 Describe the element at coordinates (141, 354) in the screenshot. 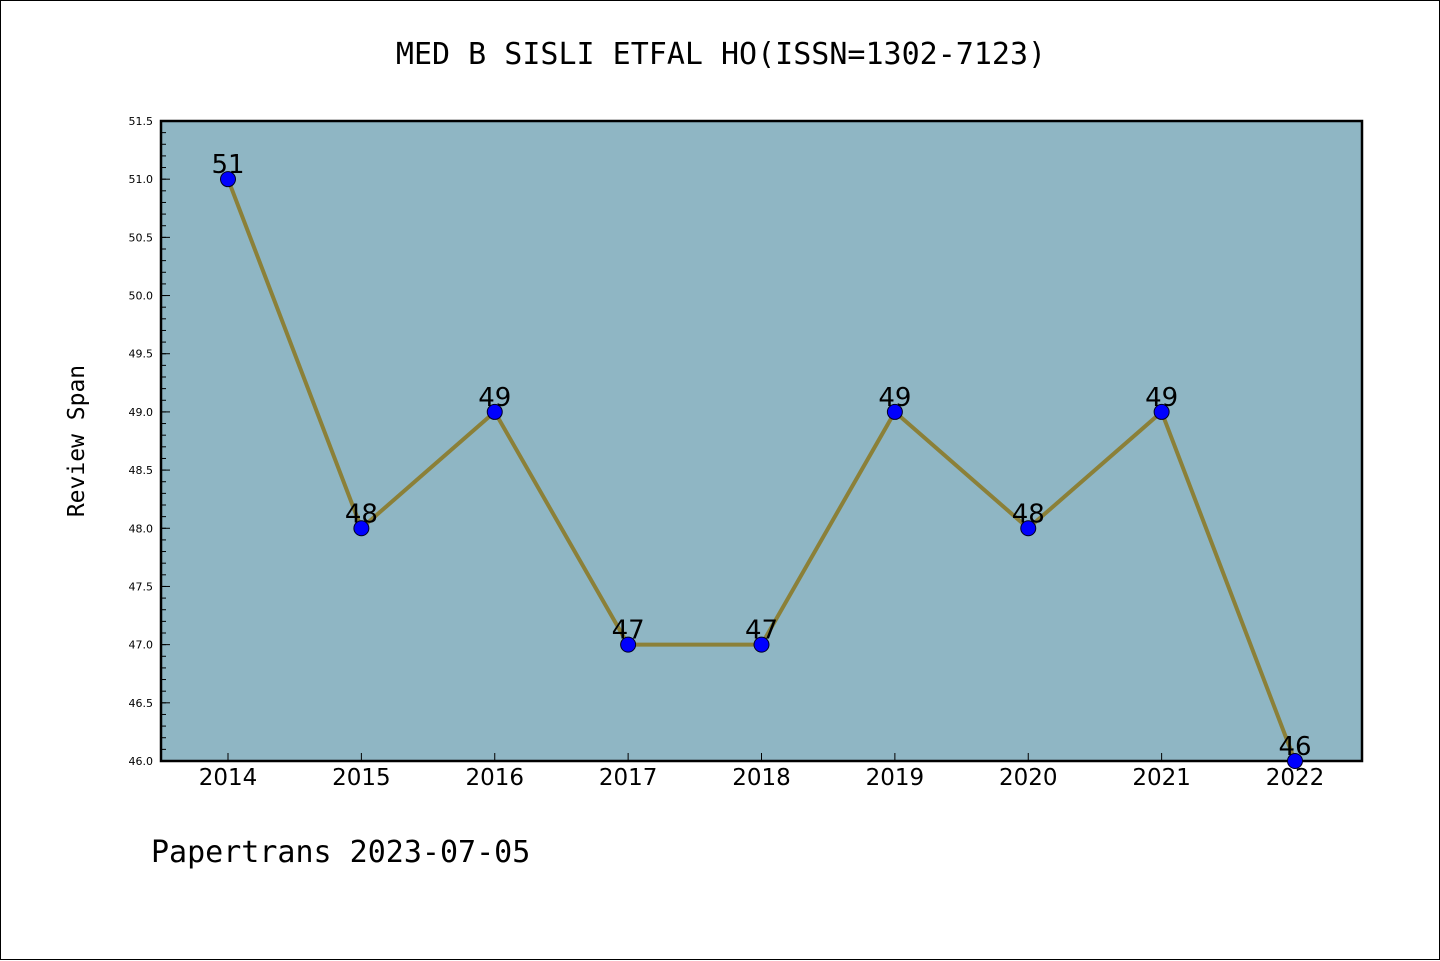

I see `y-tick-label: 49.5` at that location.